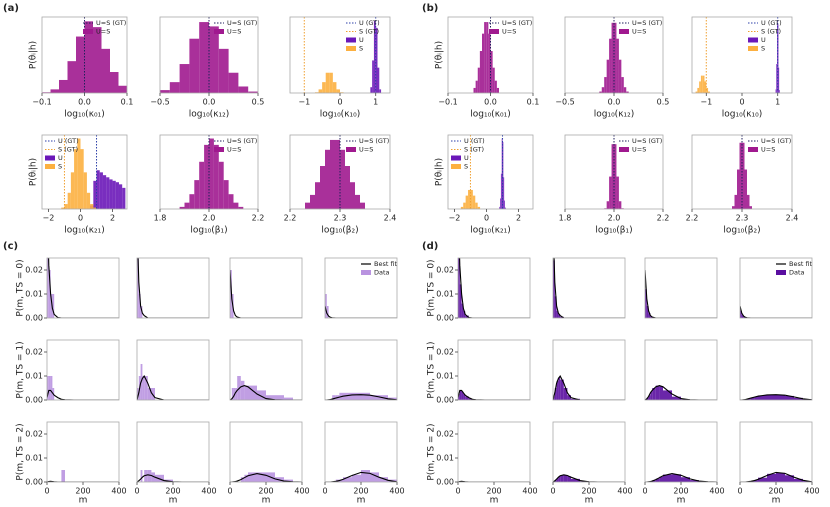 Image resolution: width=830 pixels, height=507 pixels. What do you see at coordinates (490, 102) in the screenshot?
I see `x-tick-label: 0.0` at bounding box center [490, 102].